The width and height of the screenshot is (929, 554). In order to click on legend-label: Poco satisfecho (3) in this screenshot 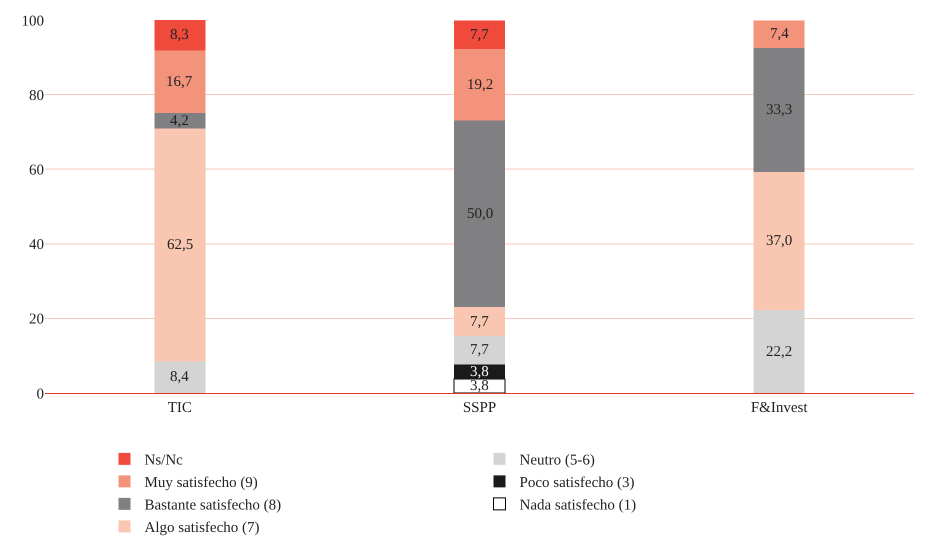, I will do `click(577, 483)`.